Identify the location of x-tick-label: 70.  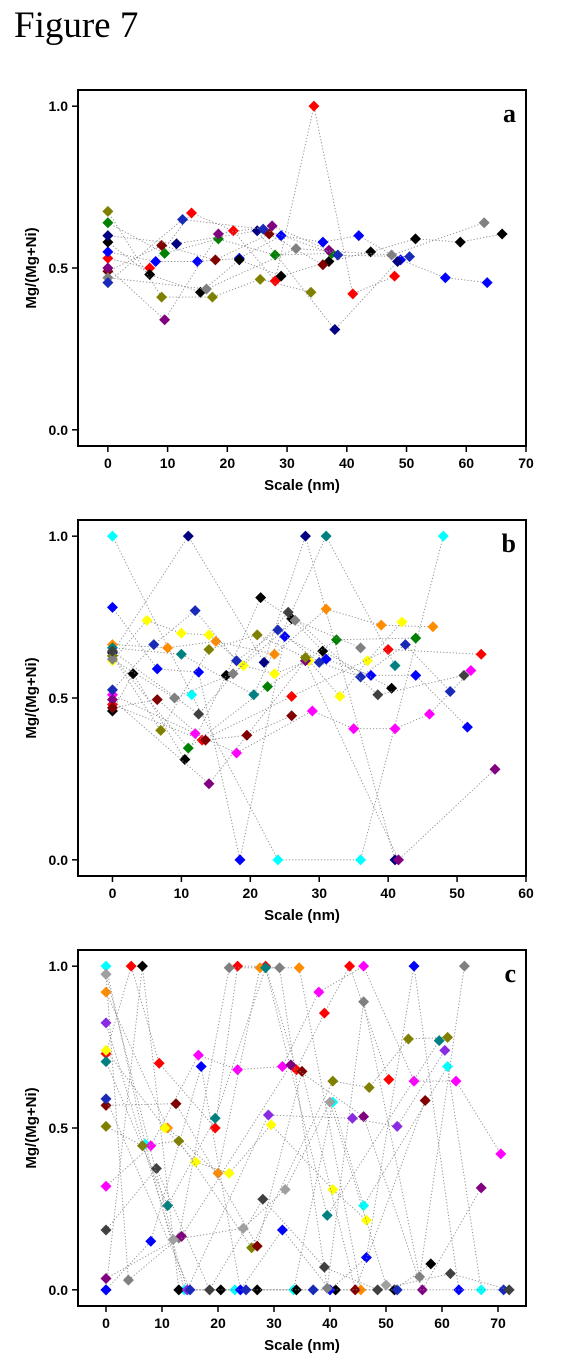
(498, 1323).